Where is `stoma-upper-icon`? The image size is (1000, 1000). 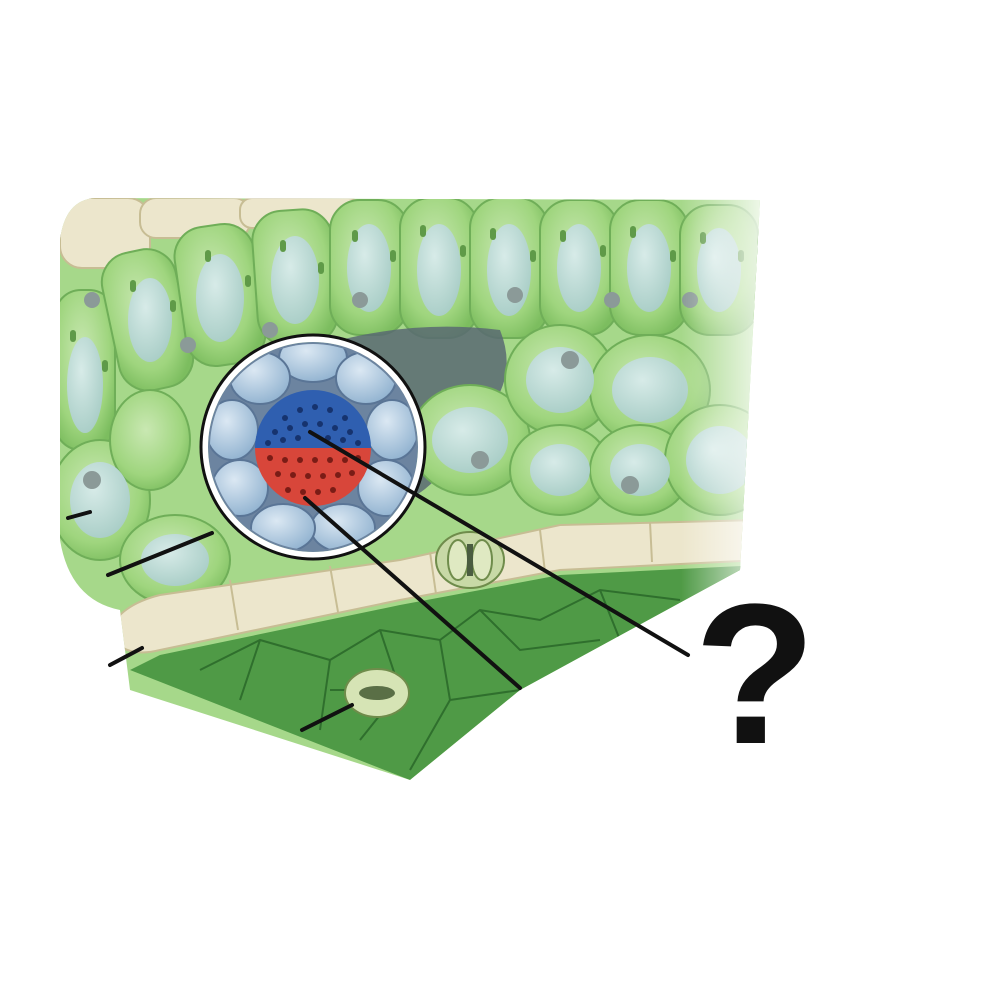 stoma-upper-icon is located at coordinates (470, 560).